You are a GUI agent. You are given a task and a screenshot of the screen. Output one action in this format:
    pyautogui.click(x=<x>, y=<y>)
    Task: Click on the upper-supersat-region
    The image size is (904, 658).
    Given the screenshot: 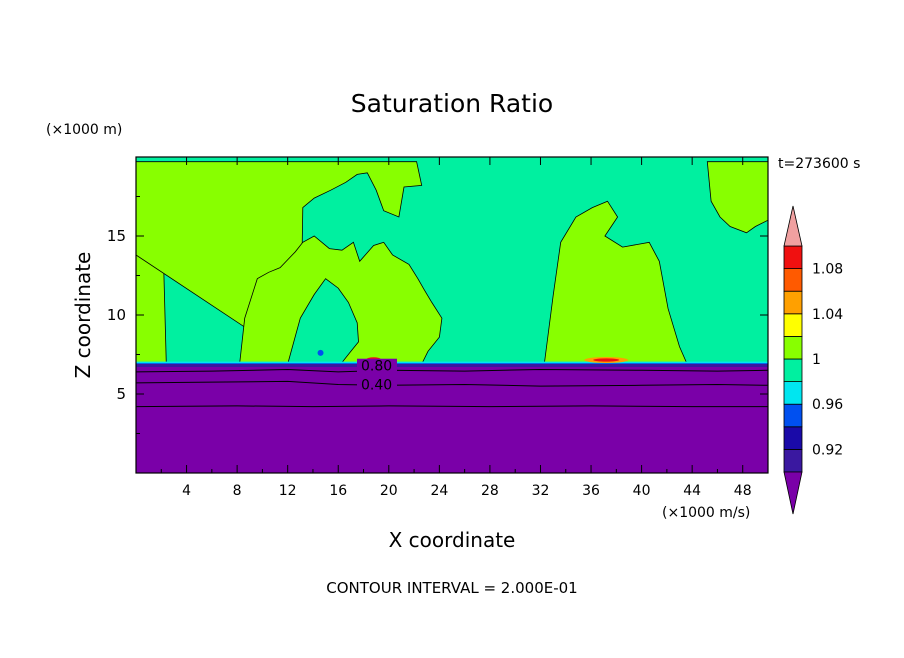 What is the action you would take?
    pyautogui.click(x=279, y=263)
    